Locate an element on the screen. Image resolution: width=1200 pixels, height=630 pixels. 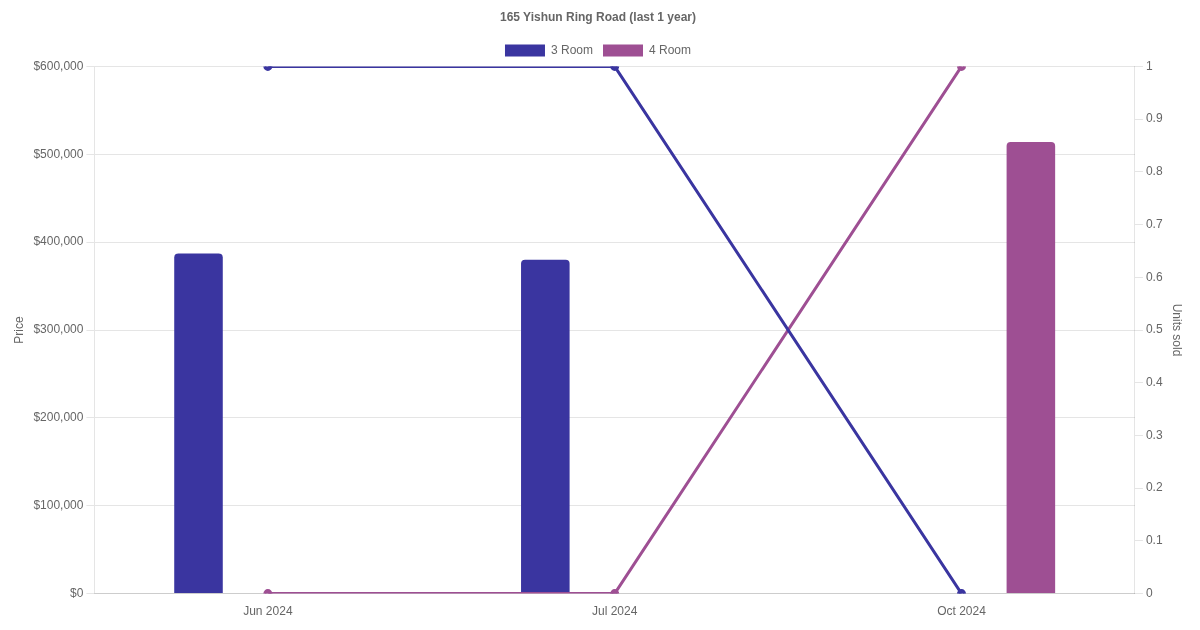
y-axis-title: Price is located at coordinates (18, 330).